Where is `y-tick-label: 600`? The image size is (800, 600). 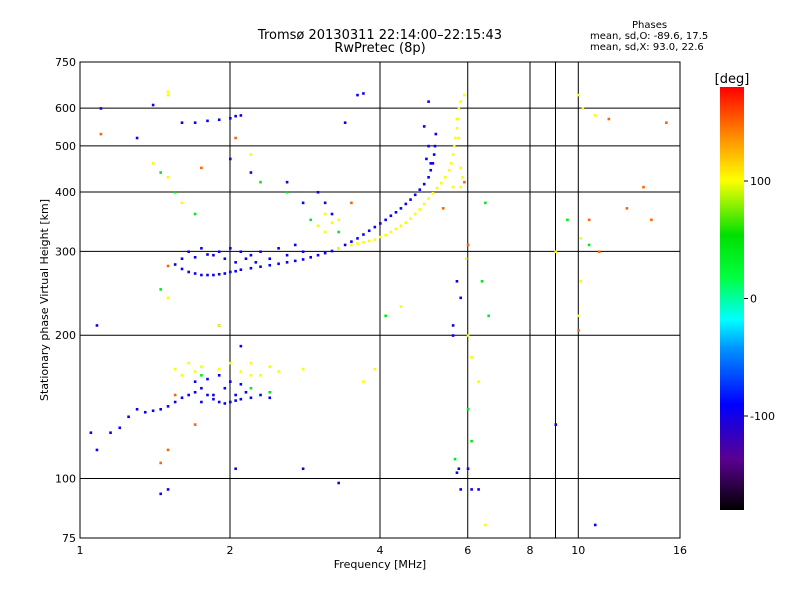
y-tick-label: 600 is located at coordinates (65, 108).